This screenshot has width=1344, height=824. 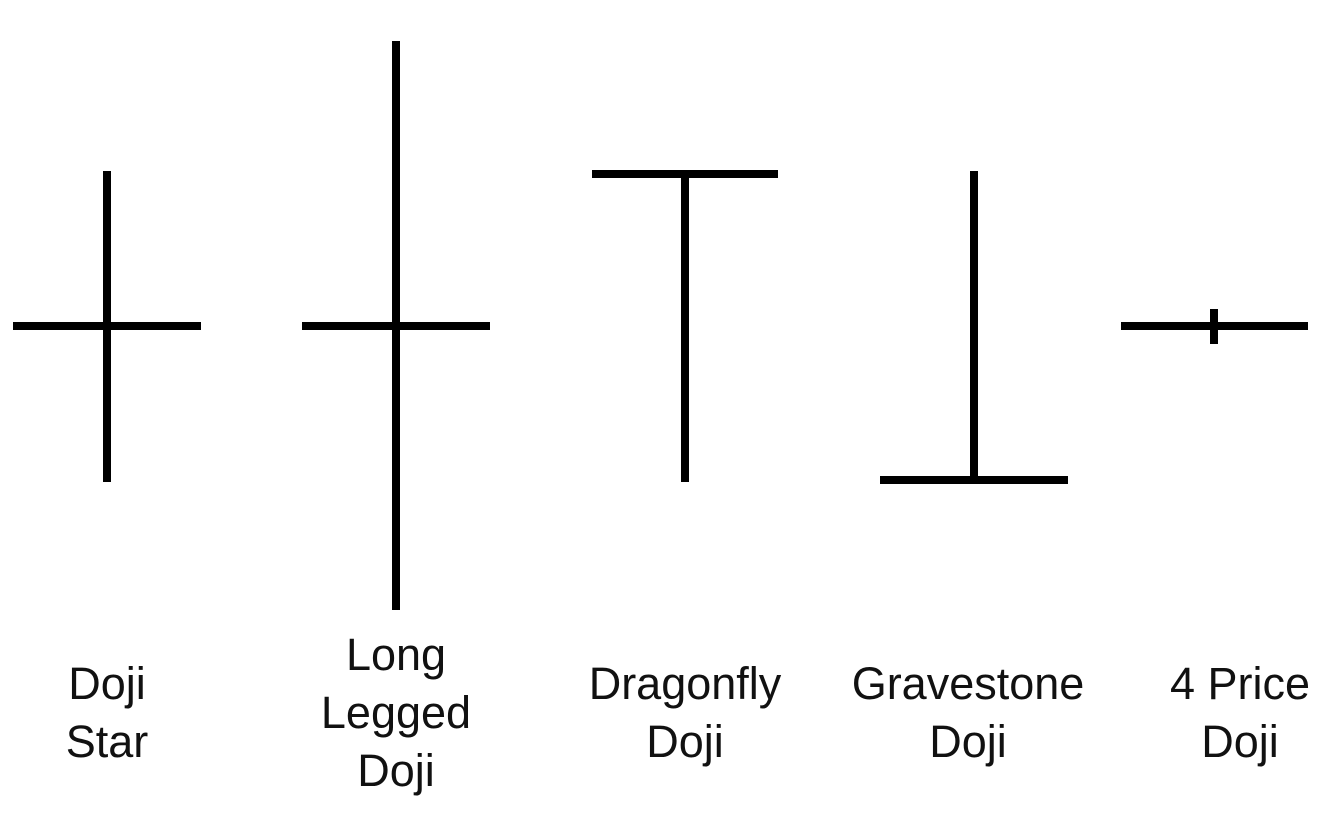 What do you see at coordinates (974, 327) in the screenshot?
I see `gravestone-doji-symbol` at bounding box center [974, 327].